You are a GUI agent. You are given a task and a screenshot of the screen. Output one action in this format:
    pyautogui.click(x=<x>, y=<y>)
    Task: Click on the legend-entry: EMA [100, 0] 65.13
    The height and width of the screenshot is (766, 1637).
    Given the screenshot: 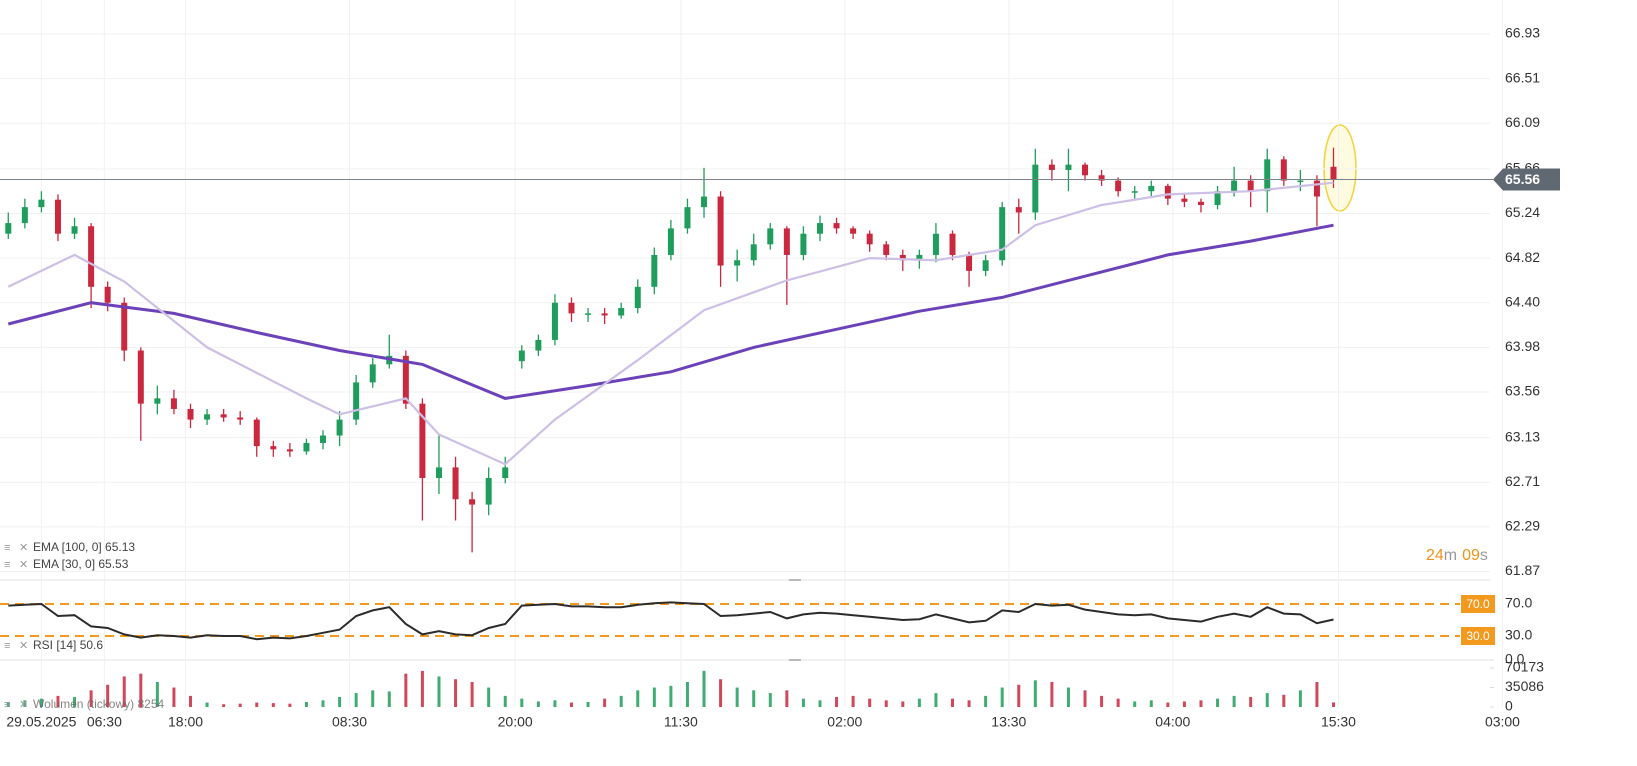 What is the action you would take?
    pyautogui.click(x=84, y=547)
    